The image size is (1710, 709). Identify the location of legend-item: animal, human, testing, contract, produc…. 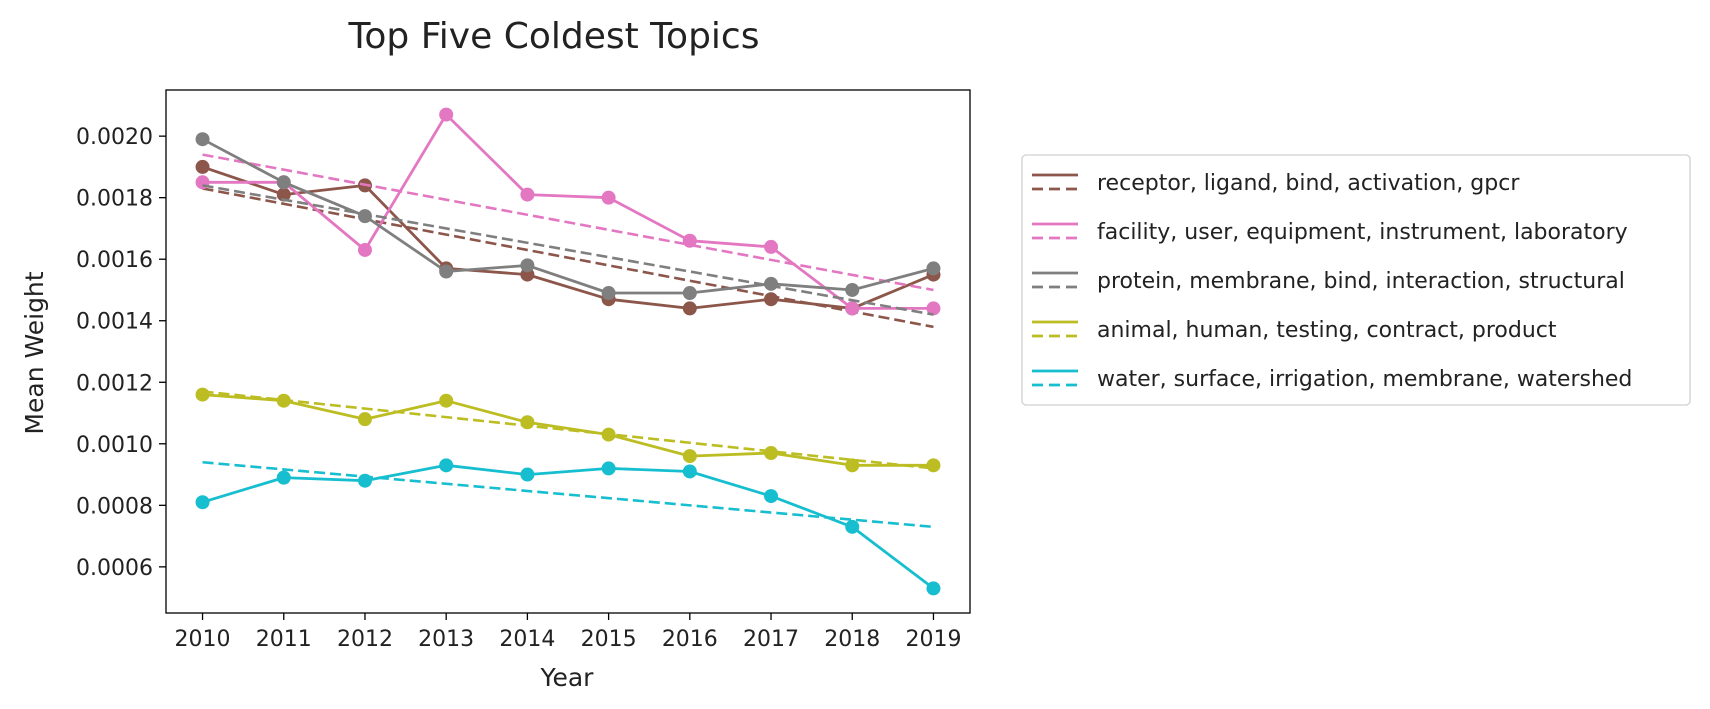
(1294, 330).